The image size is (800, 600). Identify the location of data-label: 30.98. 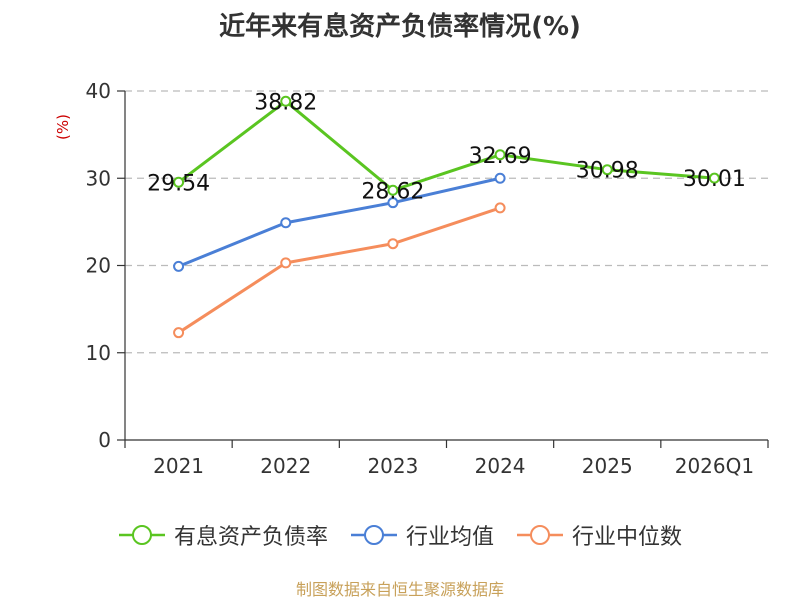
(607, 171).